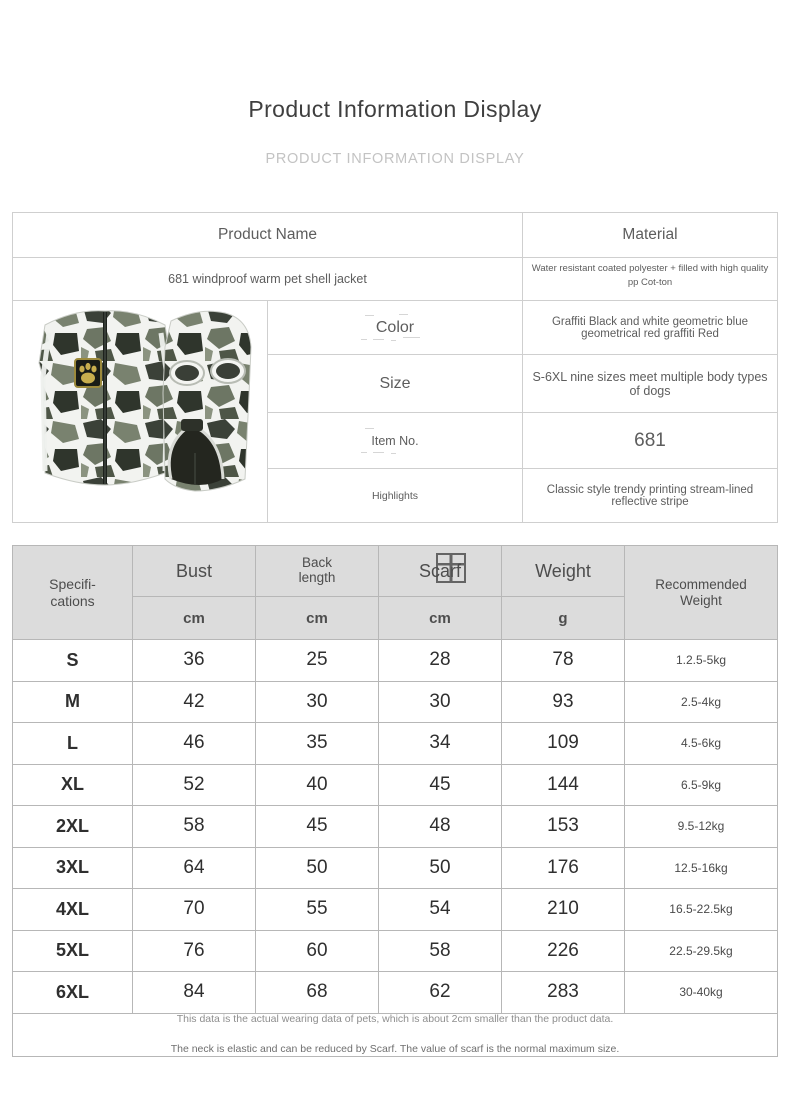 The height and width of the screenshot is (1109, 790). What do you see at coordinates (440, 743) in the screenshot?
I see `cell-scarf: 34` at bounding box center [440, 743].